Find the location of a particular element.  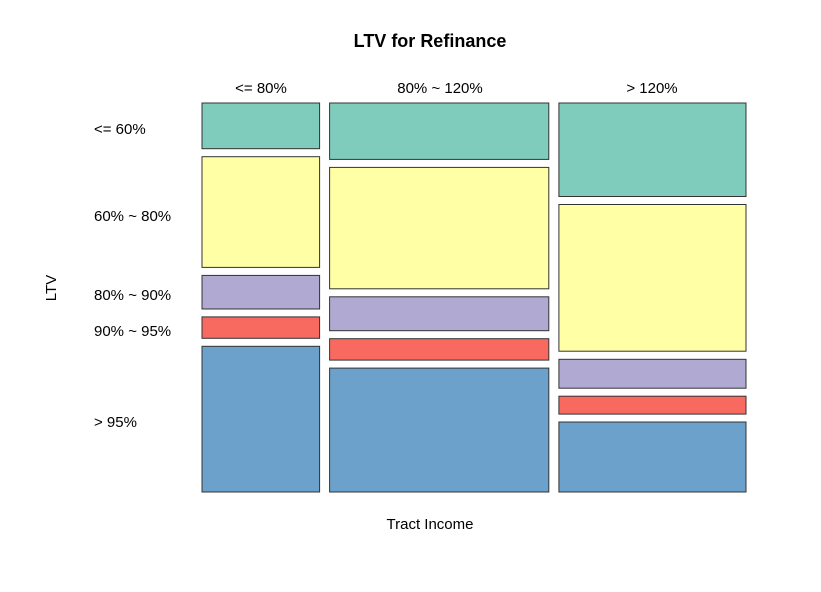

x-category-label: > 120% is located at coordinates (651, 88).